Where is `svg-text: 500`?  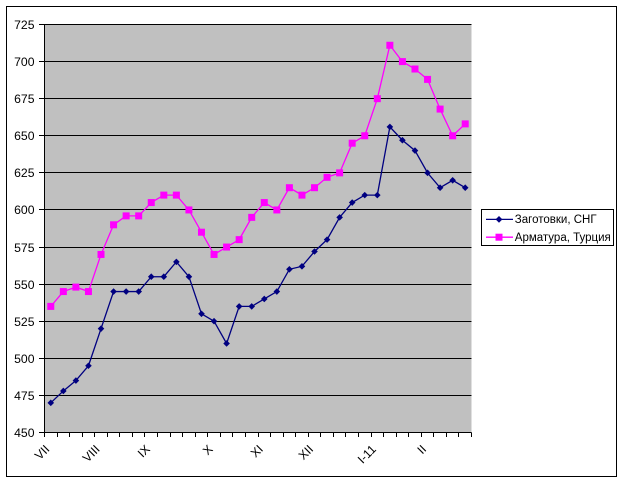
svg-text: 500 is located at coordinates (24, 359).